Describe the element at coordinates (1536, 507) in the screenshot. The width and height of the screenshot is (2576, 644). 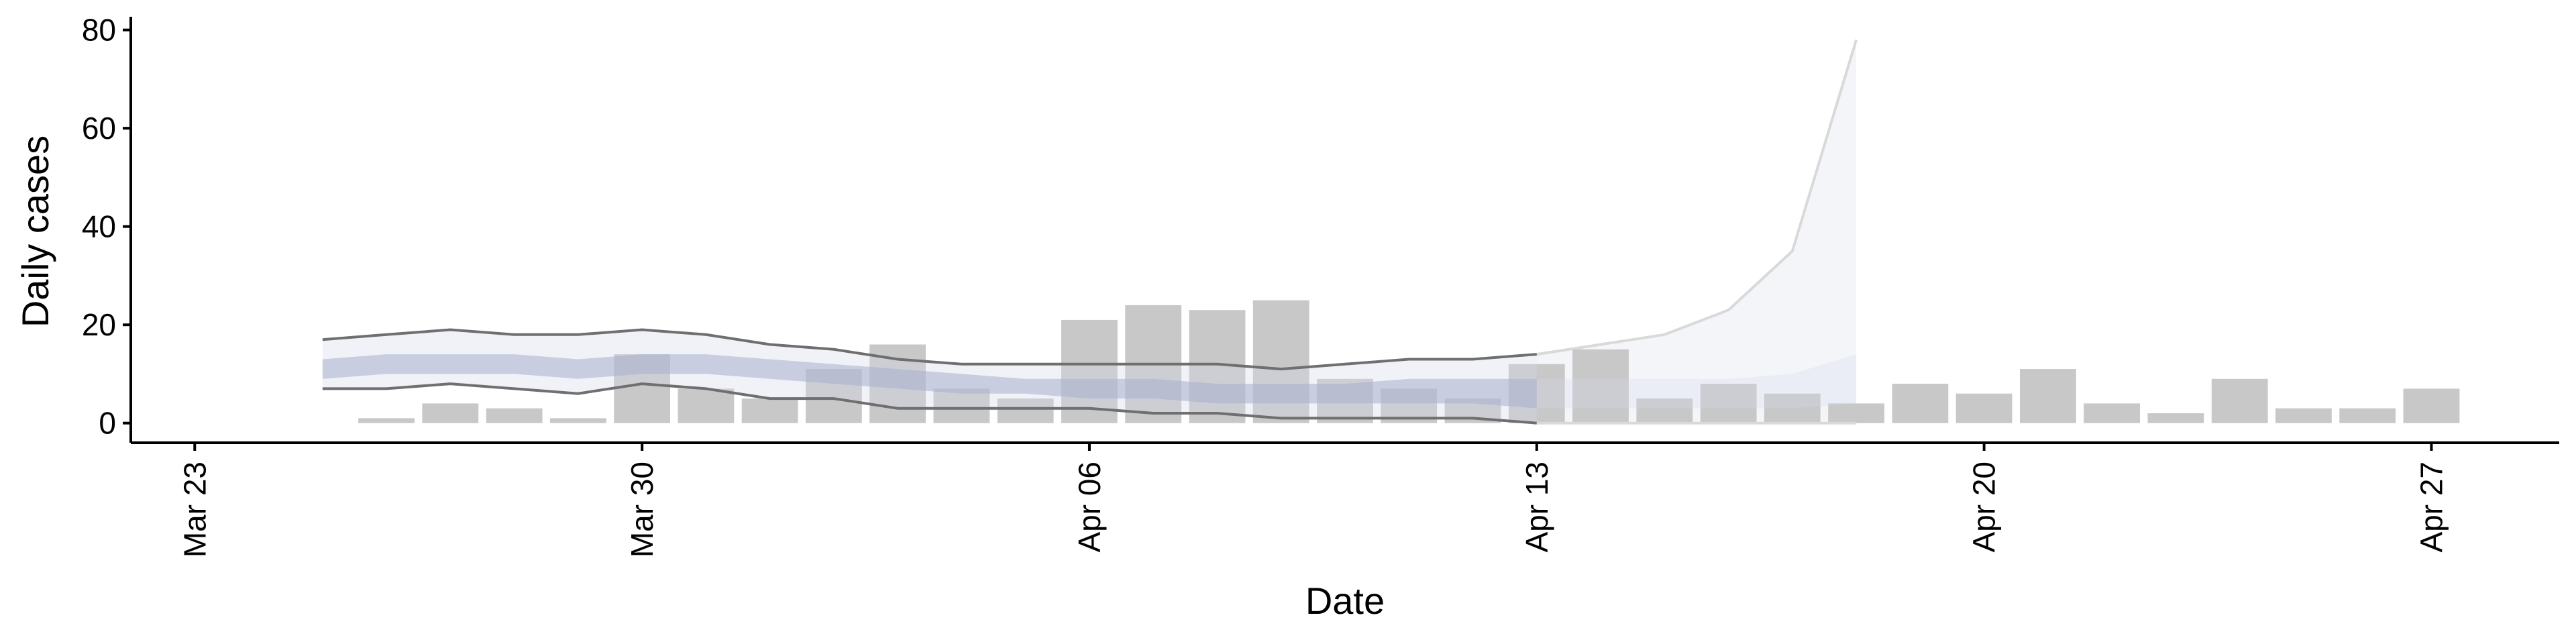
I see `x-tick-label: Apr 13` at that location.